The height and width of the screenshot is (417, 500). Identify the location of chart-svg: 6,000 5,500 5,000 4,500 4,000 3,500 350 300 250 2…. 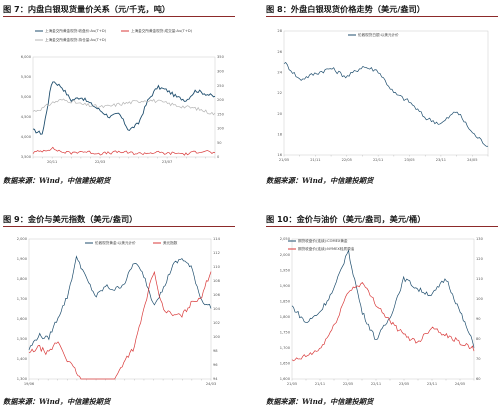
(123, 96).